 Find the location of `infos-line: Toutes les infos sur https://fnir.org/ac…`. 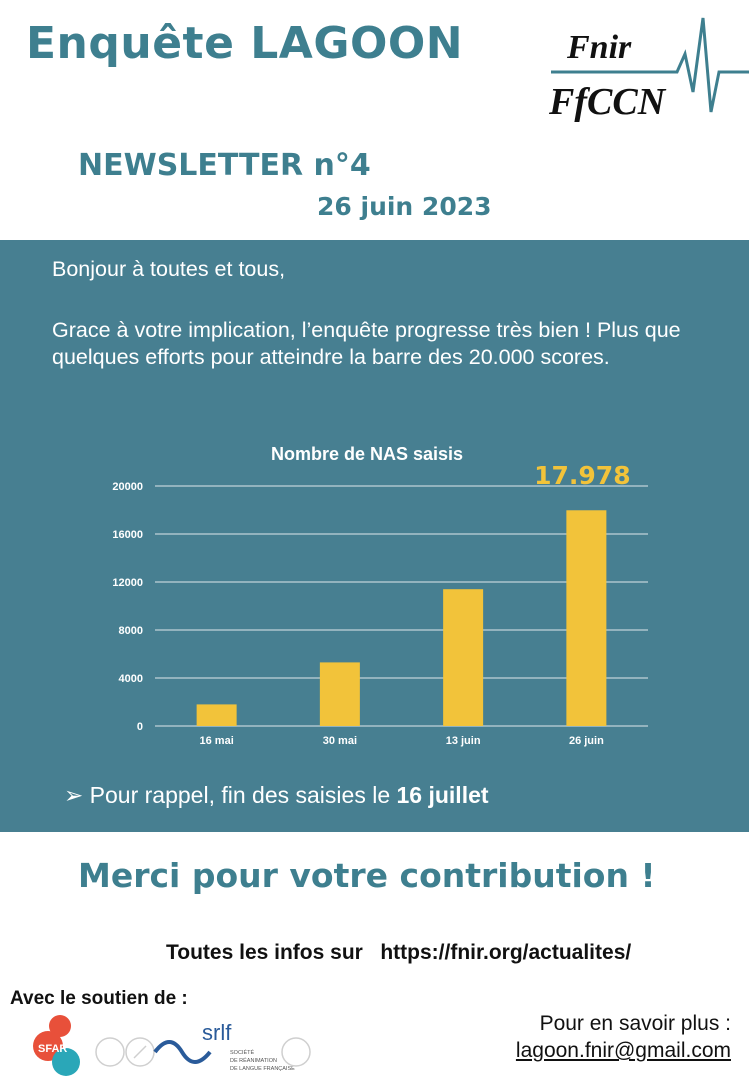

infos-line: Toutes les infos sur https://fnir.org/ac… is located at coordinates (398, 953).